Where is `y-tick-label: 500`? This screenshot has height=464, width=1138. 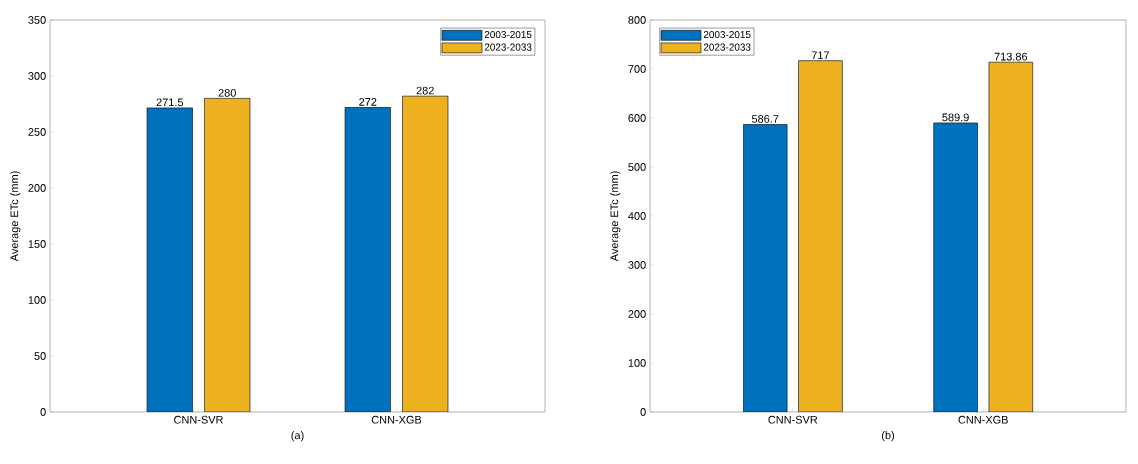 y-tick-label: 500 is located at coordinates (637, 167).